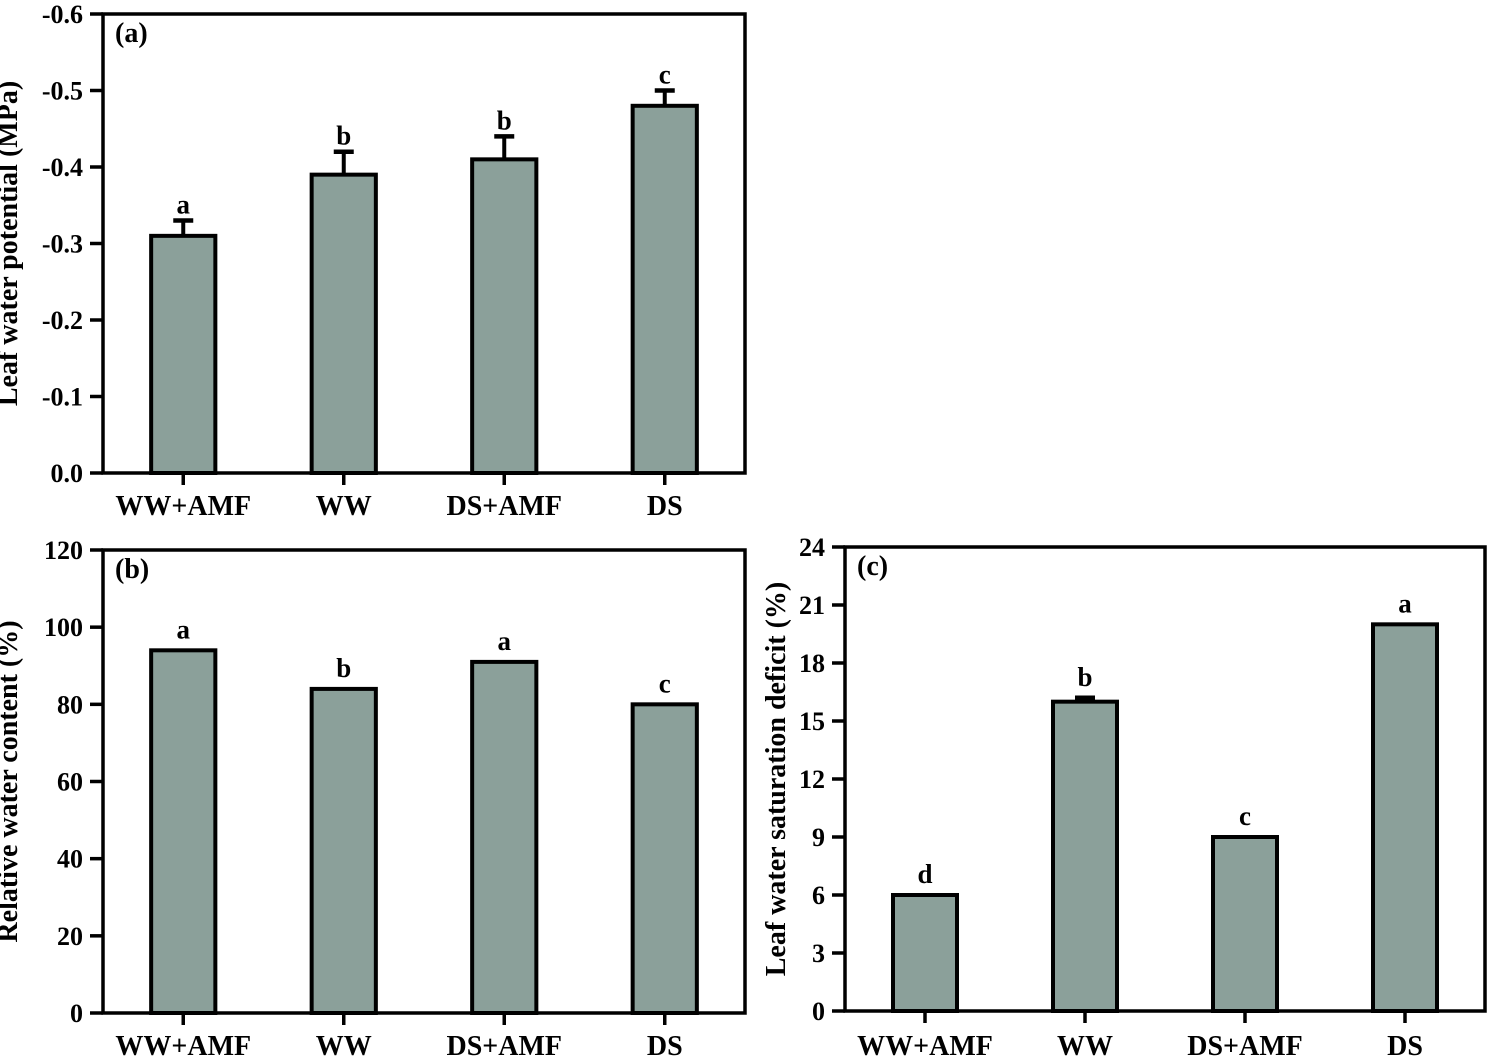  I want to click on y-tick-label: -0.3, so click(62, 244).